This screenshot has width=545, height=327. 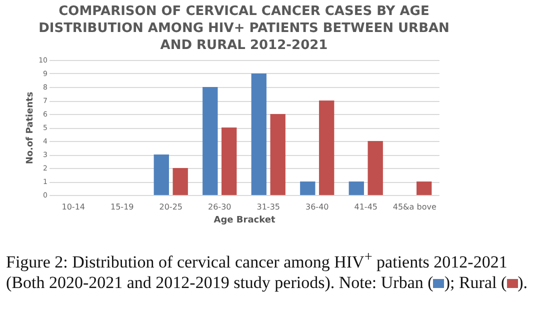 I want to click on x-tick-label: 20-25, so click(x=170, y=207).